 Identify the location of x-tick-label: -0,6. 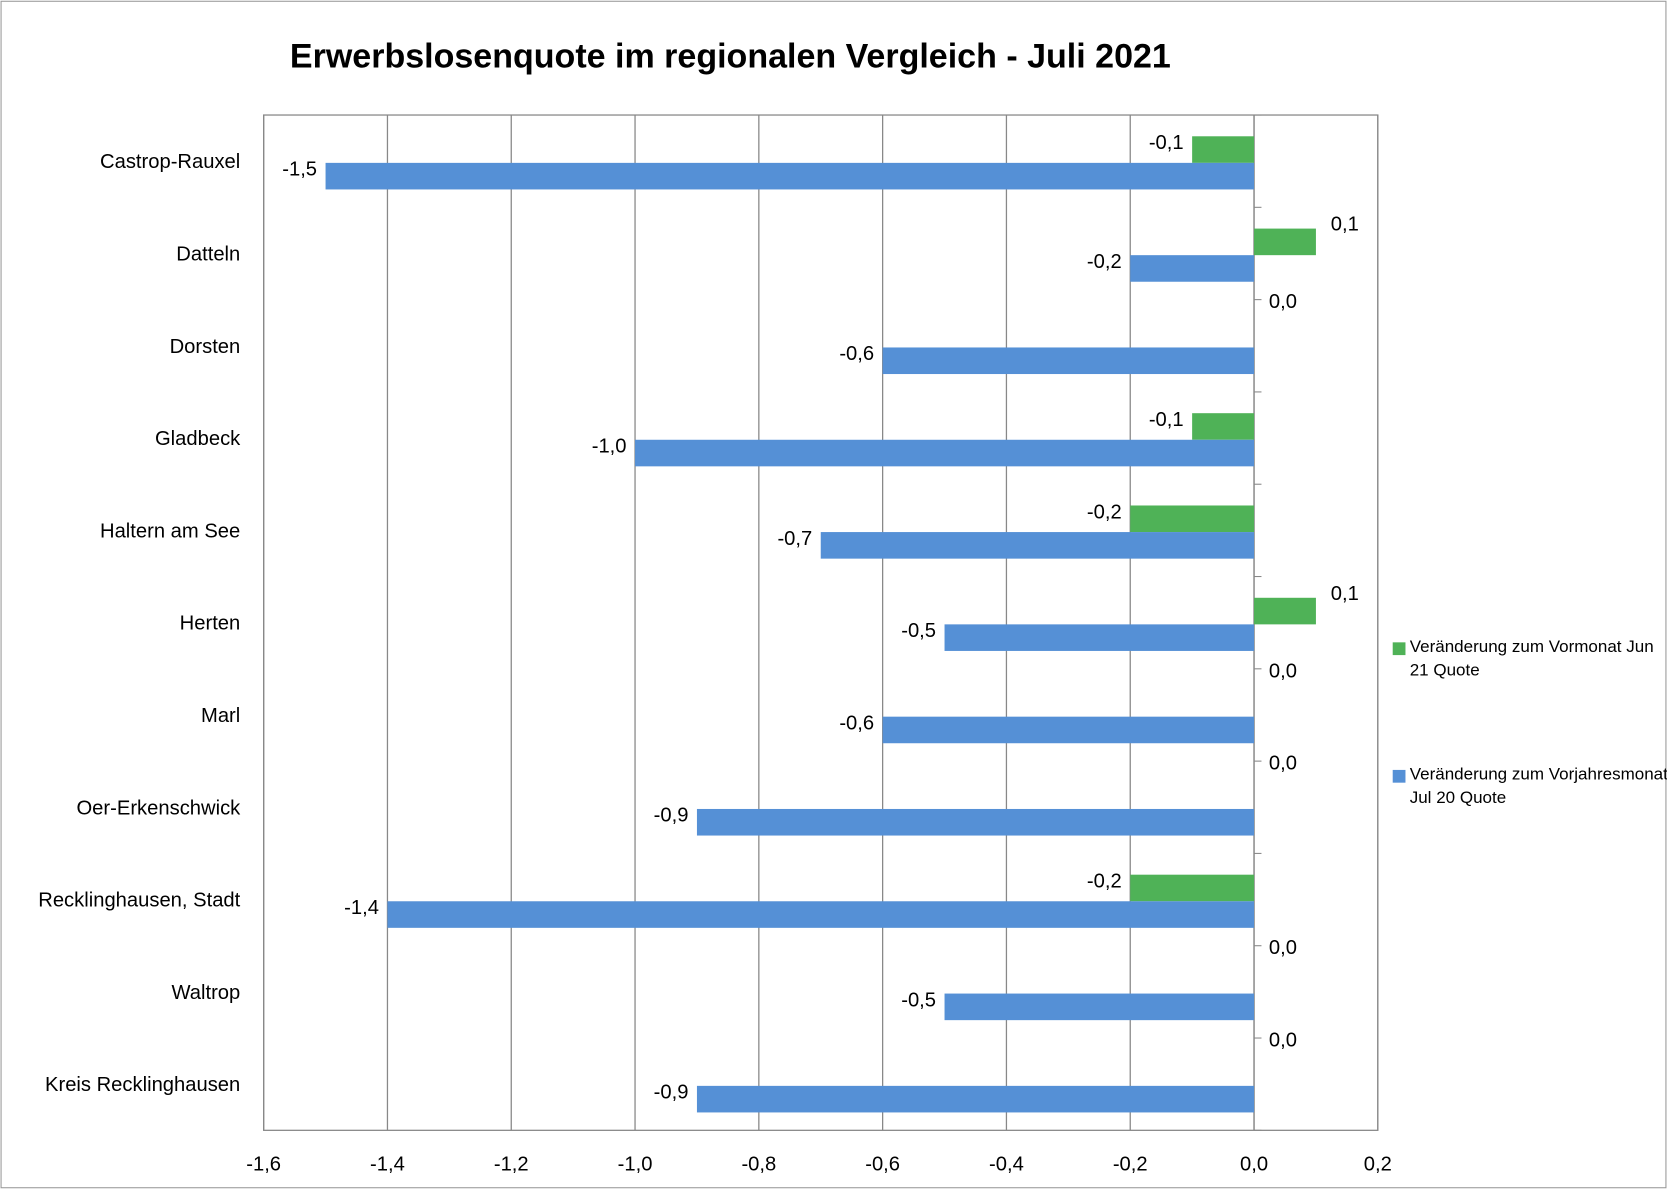
(882, 1165).